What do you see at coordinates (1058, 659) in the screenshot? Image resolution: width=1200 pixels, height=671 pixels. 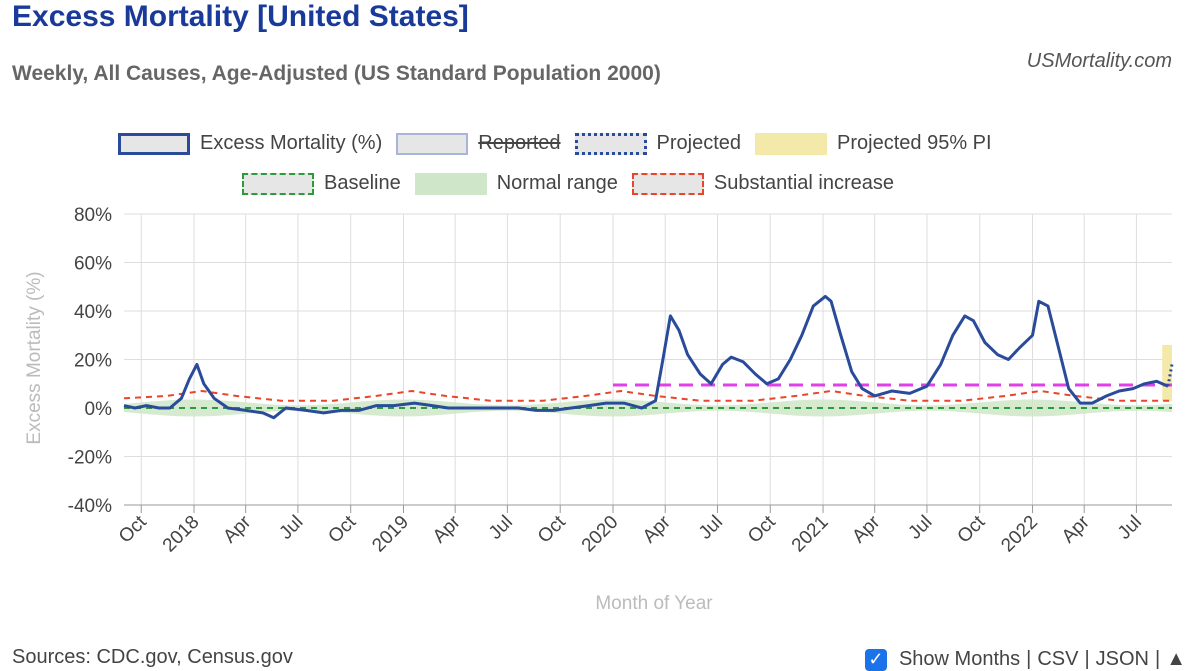 I see `csv-link: CSV` at bounding box center [1058, 659].